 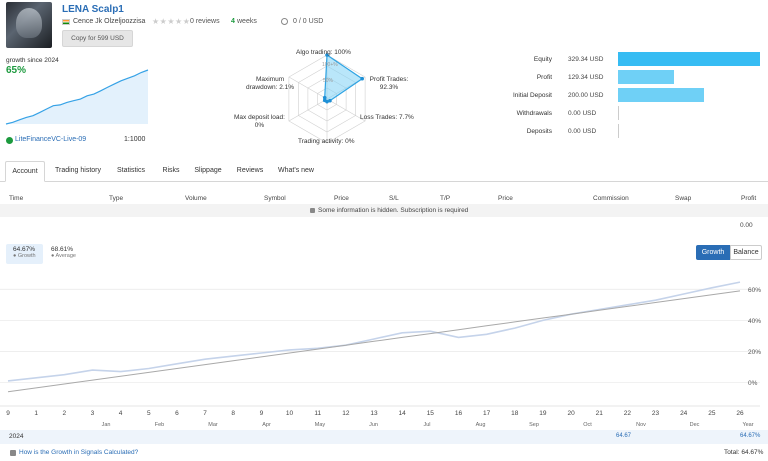 What do you see at coordinates (487, 413) in the screenshot?
I see `x-tick-label: 17` at bounding box center [487, 413].